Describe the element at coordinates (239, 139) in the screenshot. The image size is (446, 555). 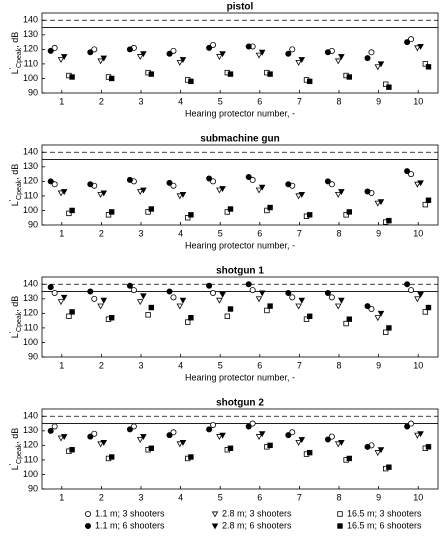
I see `chart-title: submachine gun` at that location.